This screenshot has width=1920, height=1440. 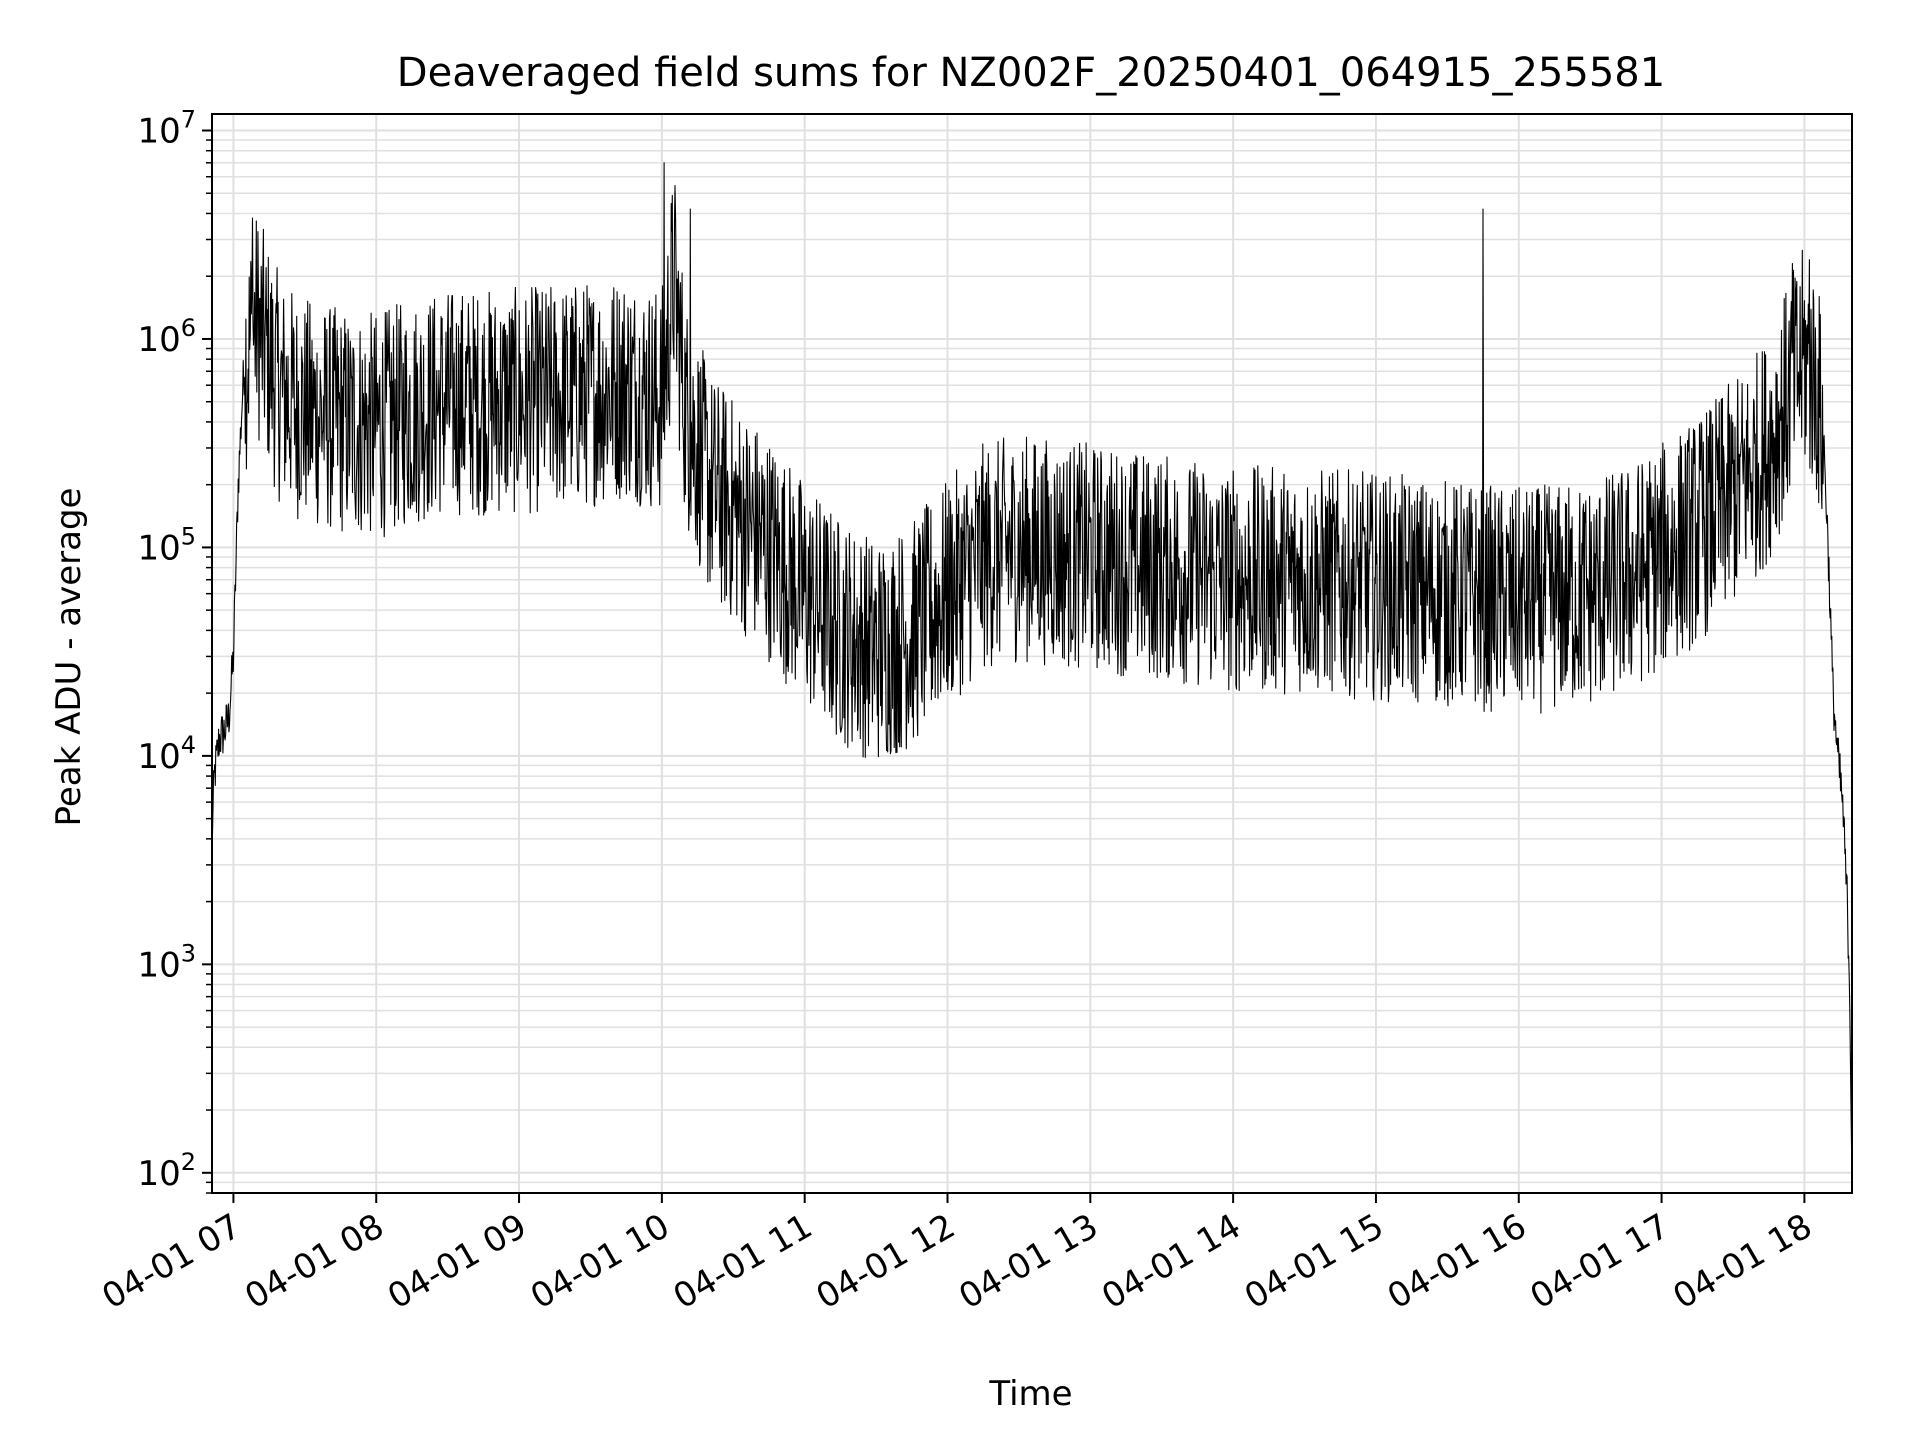 What do you see at coordinates (1030, 1394) in the screenshot?
I see `x-axis-label: Time` at bounding box center [1030, 1394].